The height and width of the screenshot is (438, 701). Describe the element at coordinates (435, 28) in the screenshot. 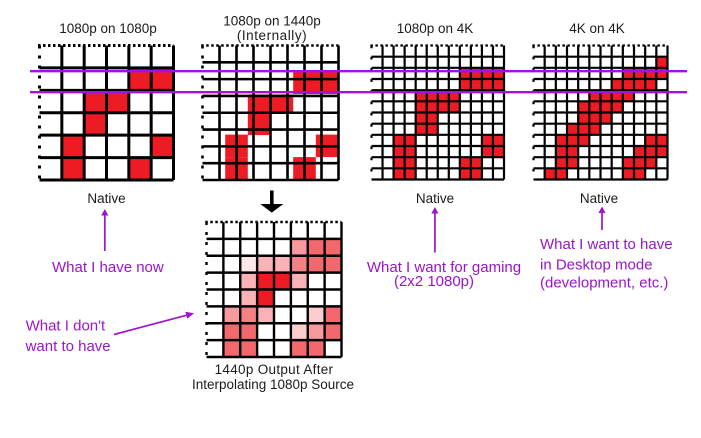

I see `svg-text: 1080p on 4K` at that location.